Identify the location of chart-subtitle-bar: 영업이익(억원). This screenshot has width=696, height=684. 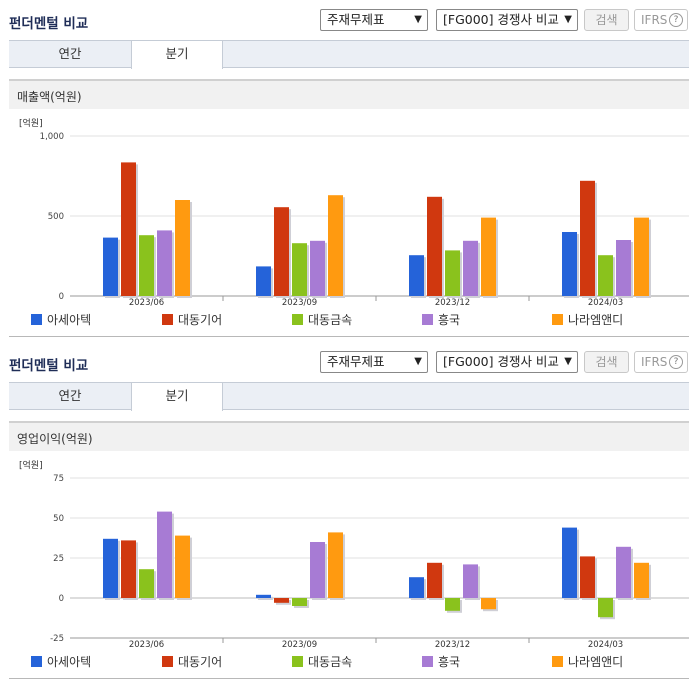
(349, 436).